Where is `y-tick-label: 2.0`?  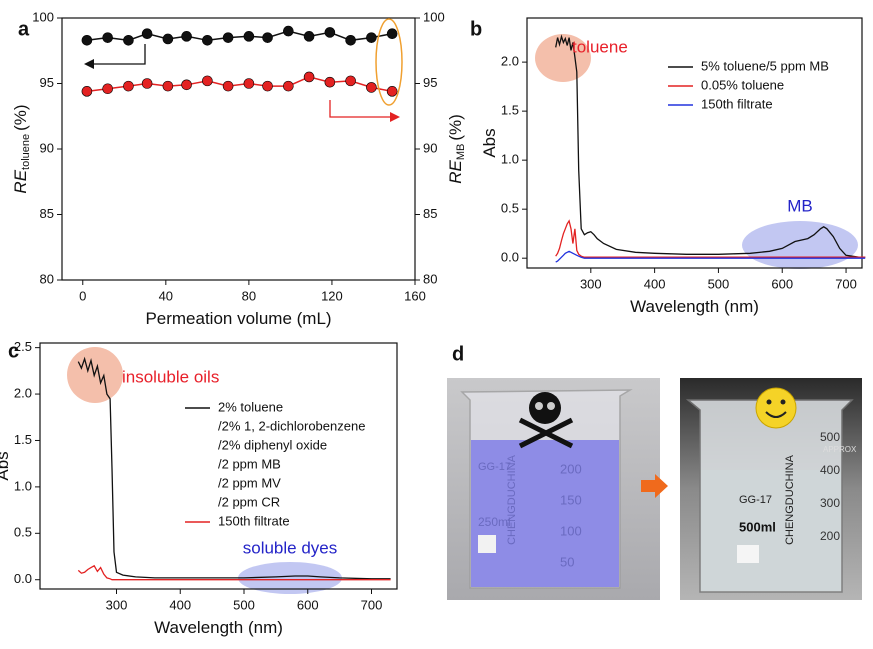 y-tick-label: 2.0 is located at coordinates (510, 61).